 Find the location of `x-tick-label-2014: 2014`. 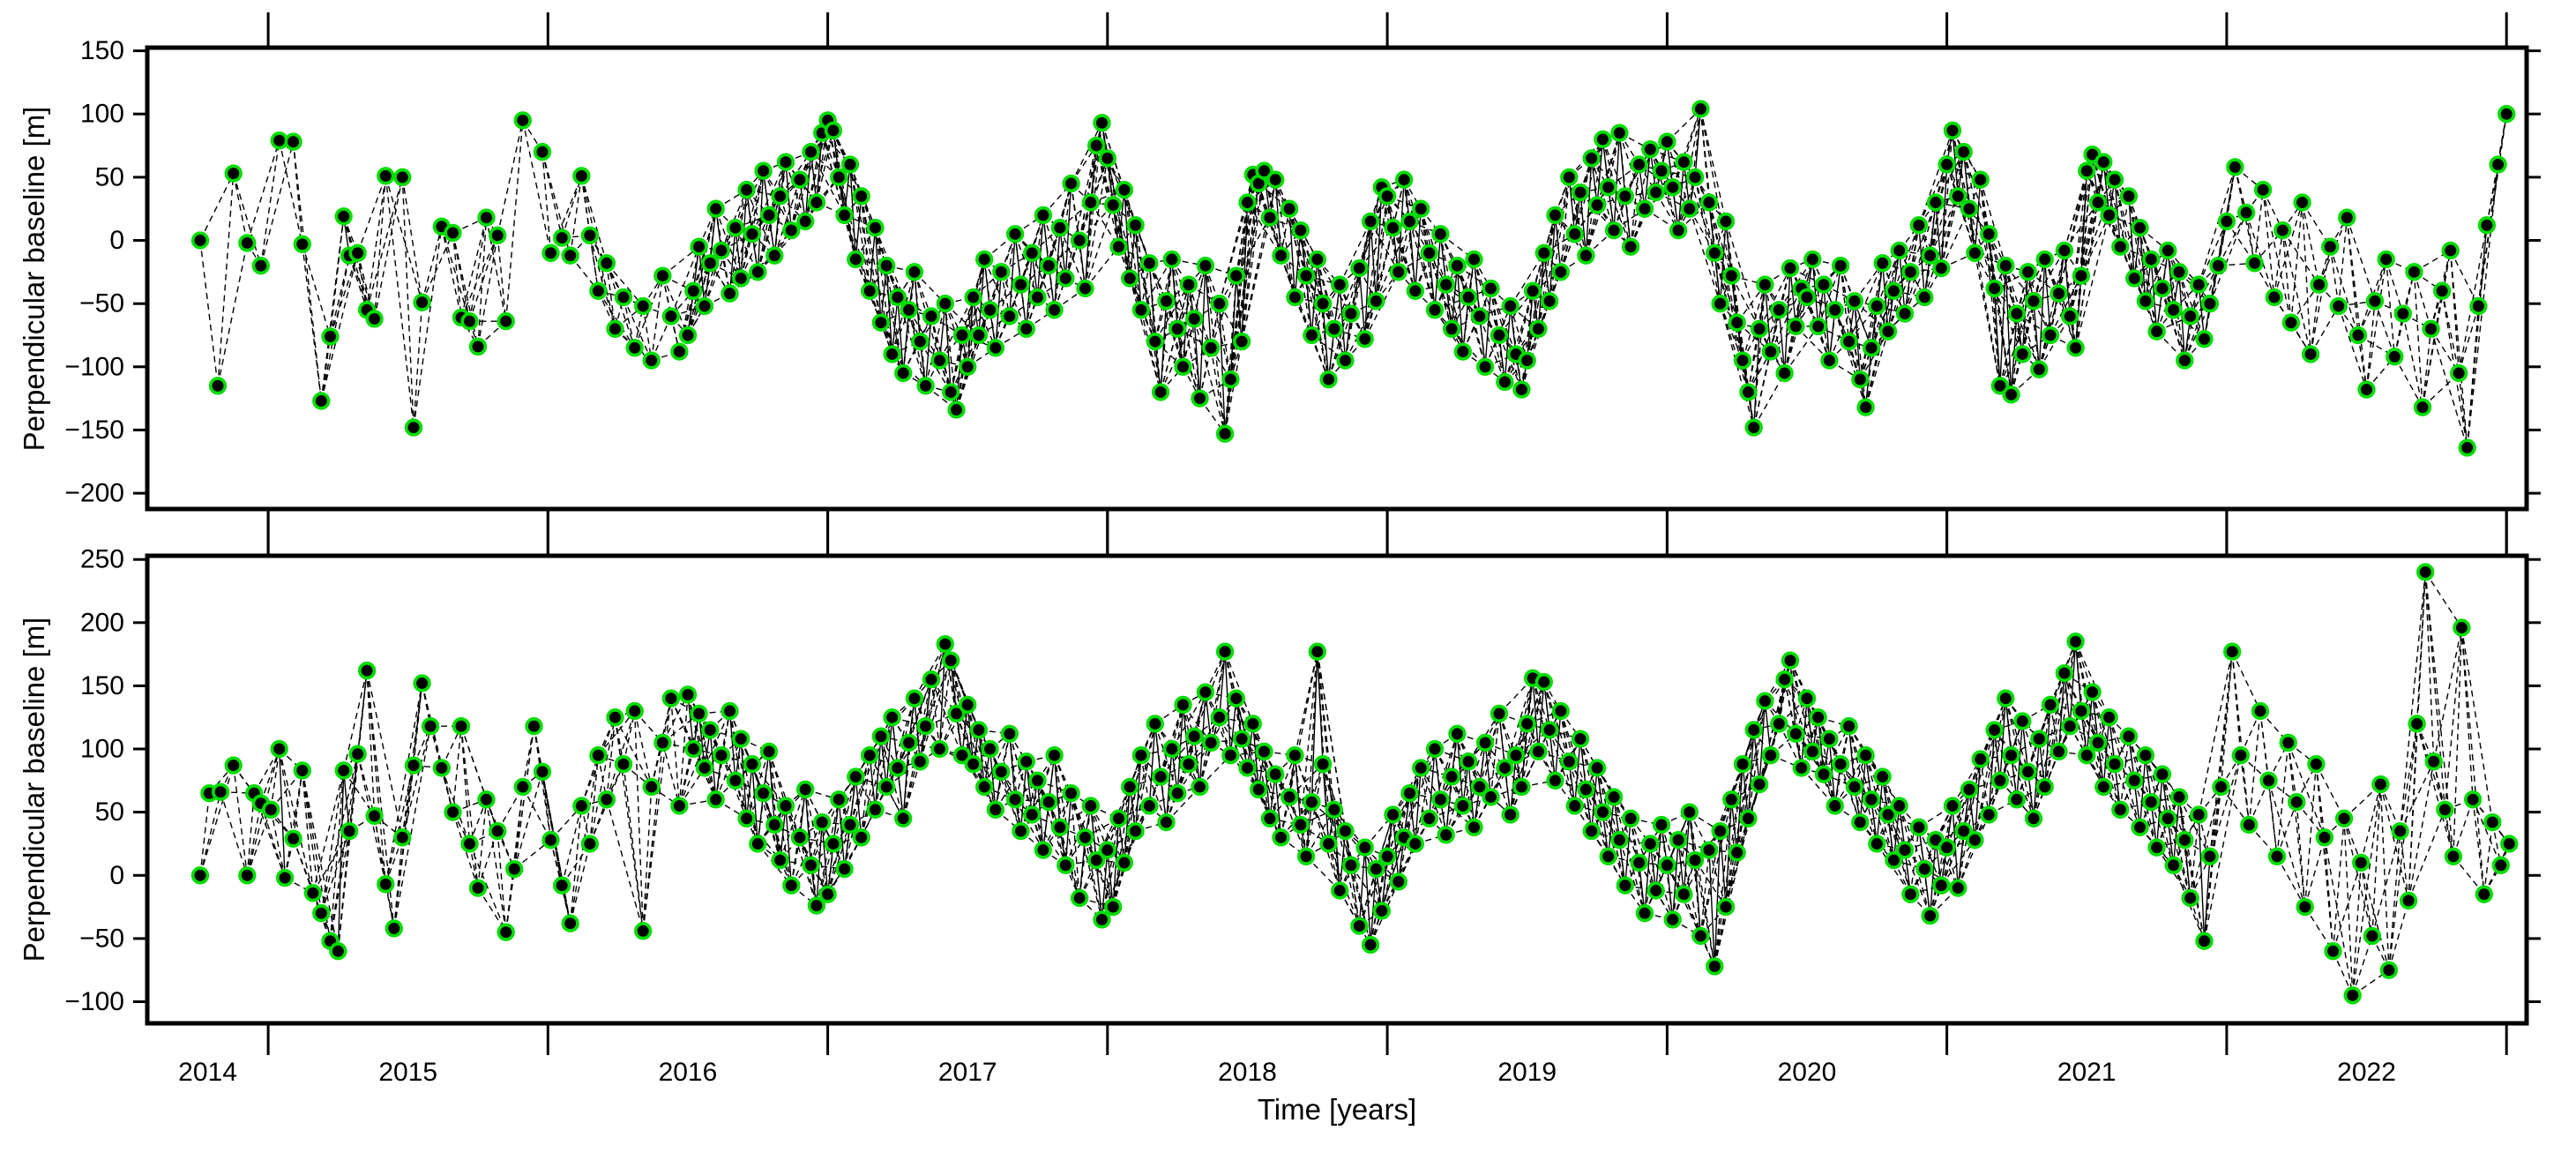

x-tick-label-2014: 2014 is located at coordinates (207, 1072).